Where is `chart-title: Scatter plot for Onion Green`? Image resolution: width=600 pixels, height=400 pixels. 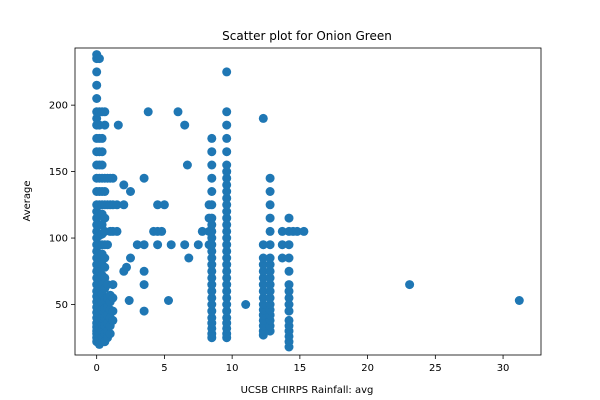 chart-title: Scatter plot for Onion Green is located at coordinates (307, 36).